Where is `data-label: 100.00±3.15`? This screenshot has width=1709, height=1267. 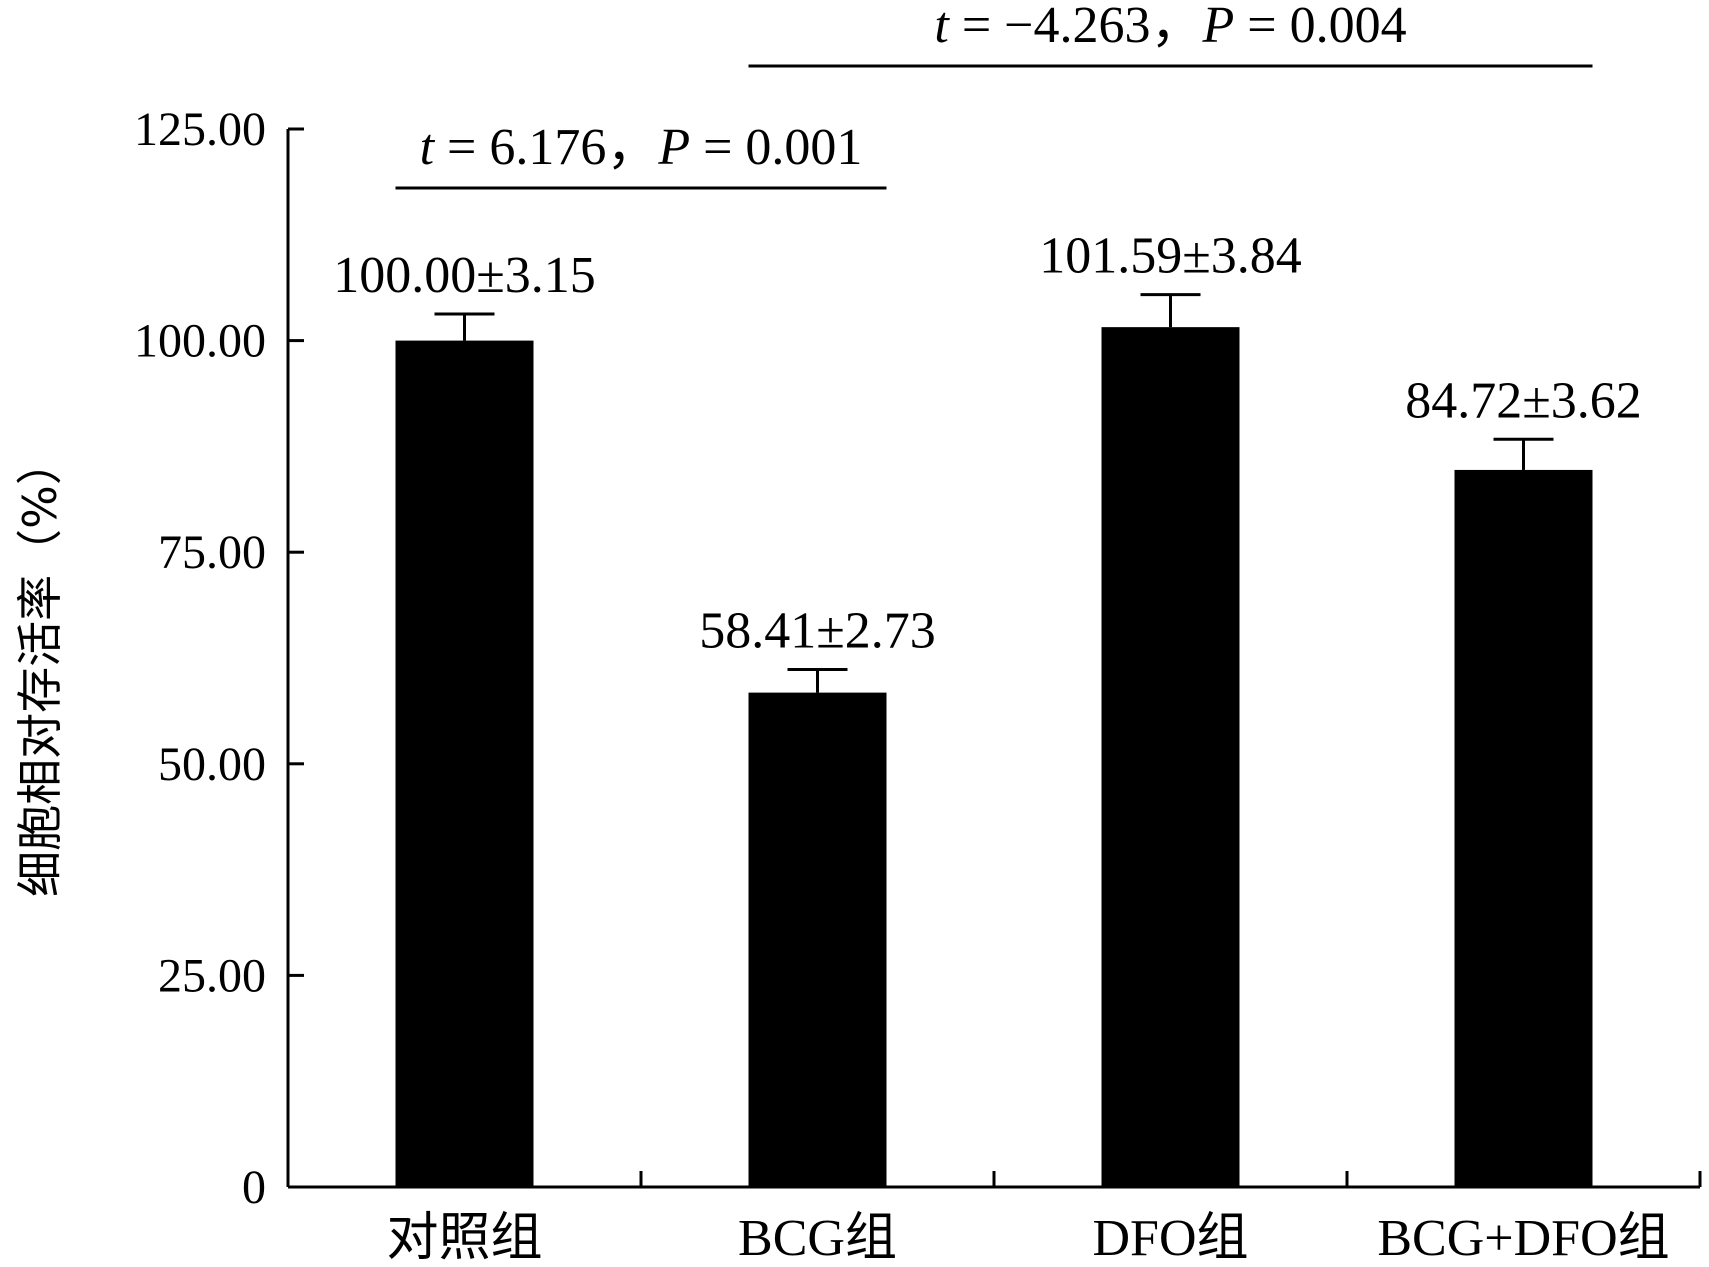 data-label: 100.00±3.15 is located at coordinates (464, 275).